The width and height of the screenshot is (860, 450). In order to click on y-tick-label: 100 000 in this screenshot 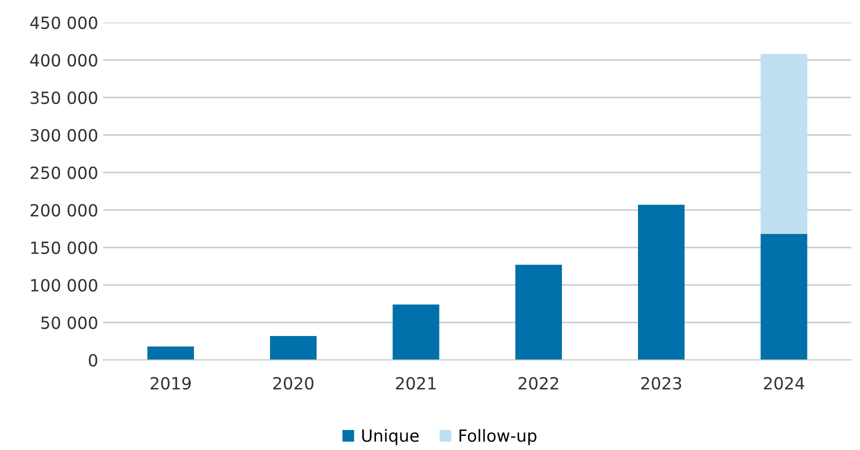, I will do `click(64, 285)`.